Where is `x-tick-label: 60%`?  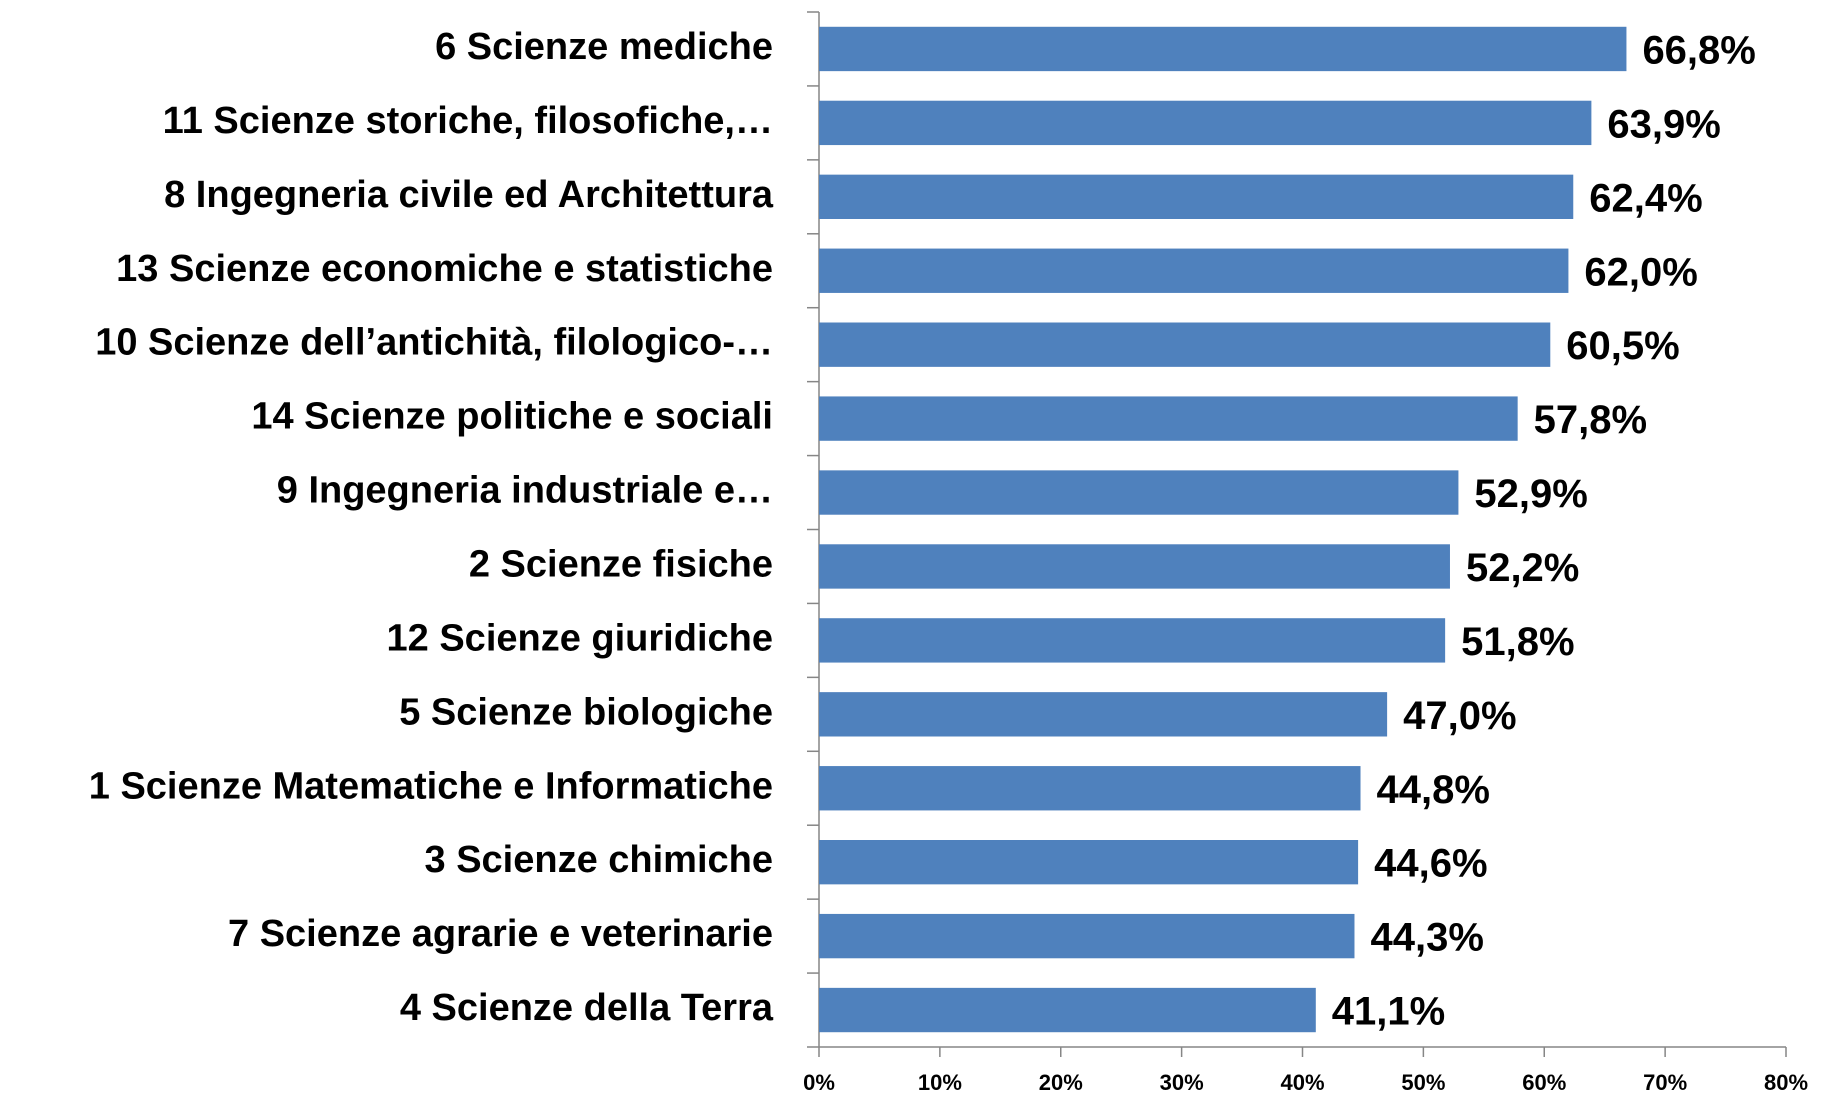
x-tick-label: 60% is located at coordinates (1544, 1082).